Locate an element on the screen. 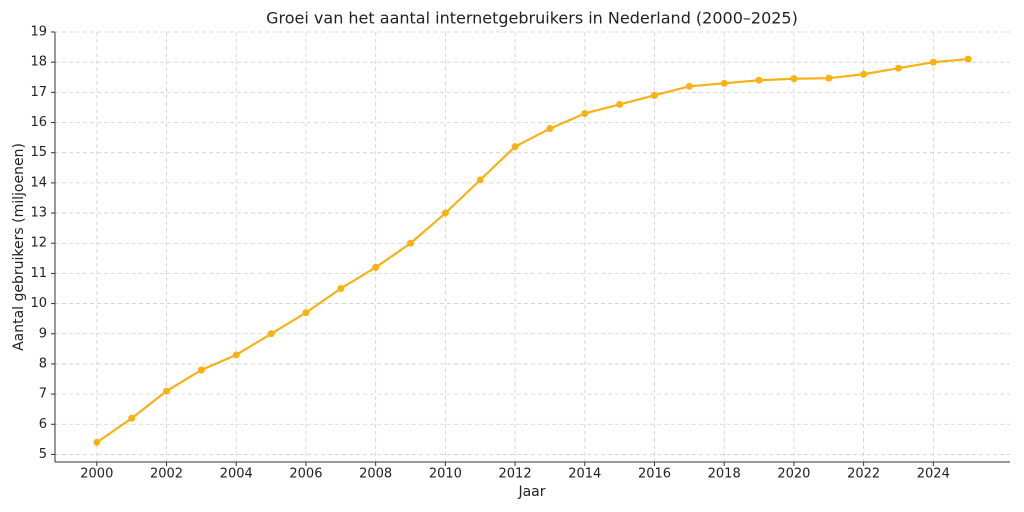  x-tick-label: 2002 is located at coordinates (166, 474).